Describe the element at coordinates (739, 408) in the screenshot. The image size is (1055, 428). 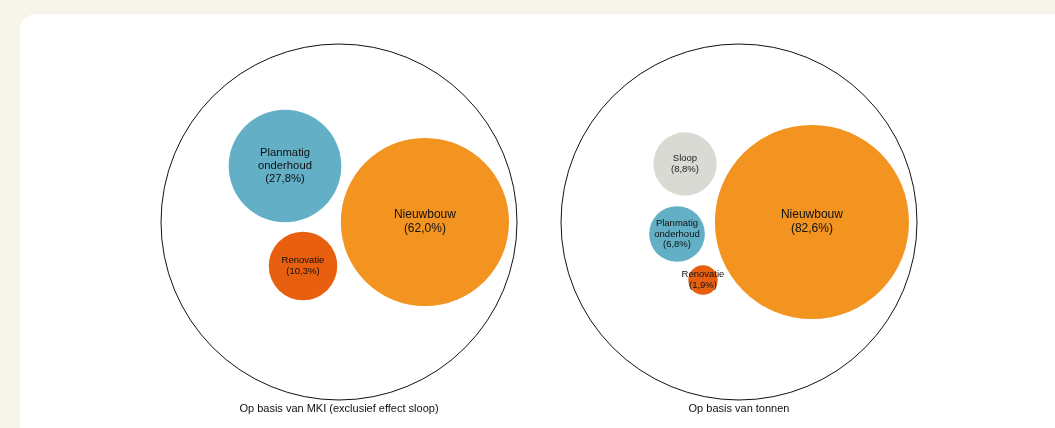
I see `text: Op basis van tonnen` at that location.